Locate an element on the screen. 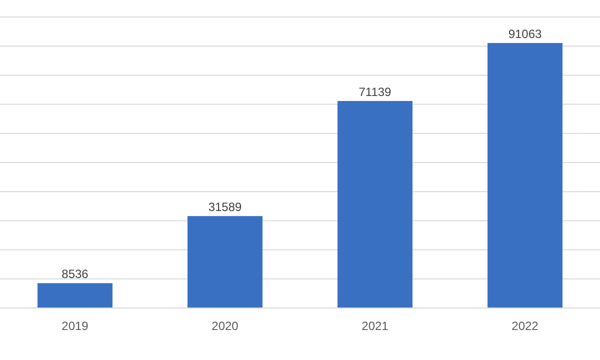 This screenshot has height=360, width=600. x-tick-label: 2020 is located at coordinates (225, 326).